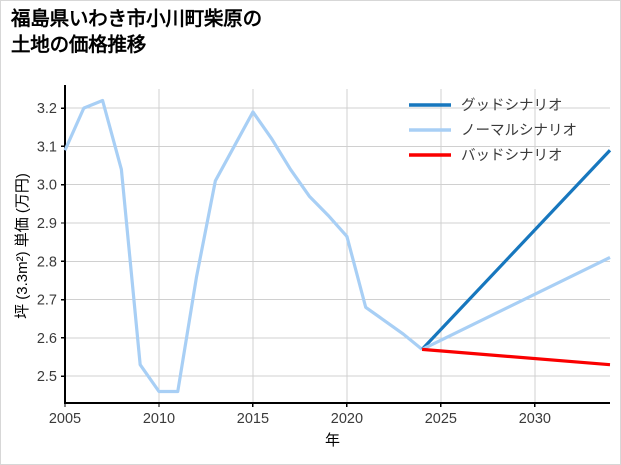 Image resolution: width=621 pixels, height=465 pixels. Describe the element at coordinates (441, 419) in the screenshot. I see `x-axis-tick-label: 2025` at that location.